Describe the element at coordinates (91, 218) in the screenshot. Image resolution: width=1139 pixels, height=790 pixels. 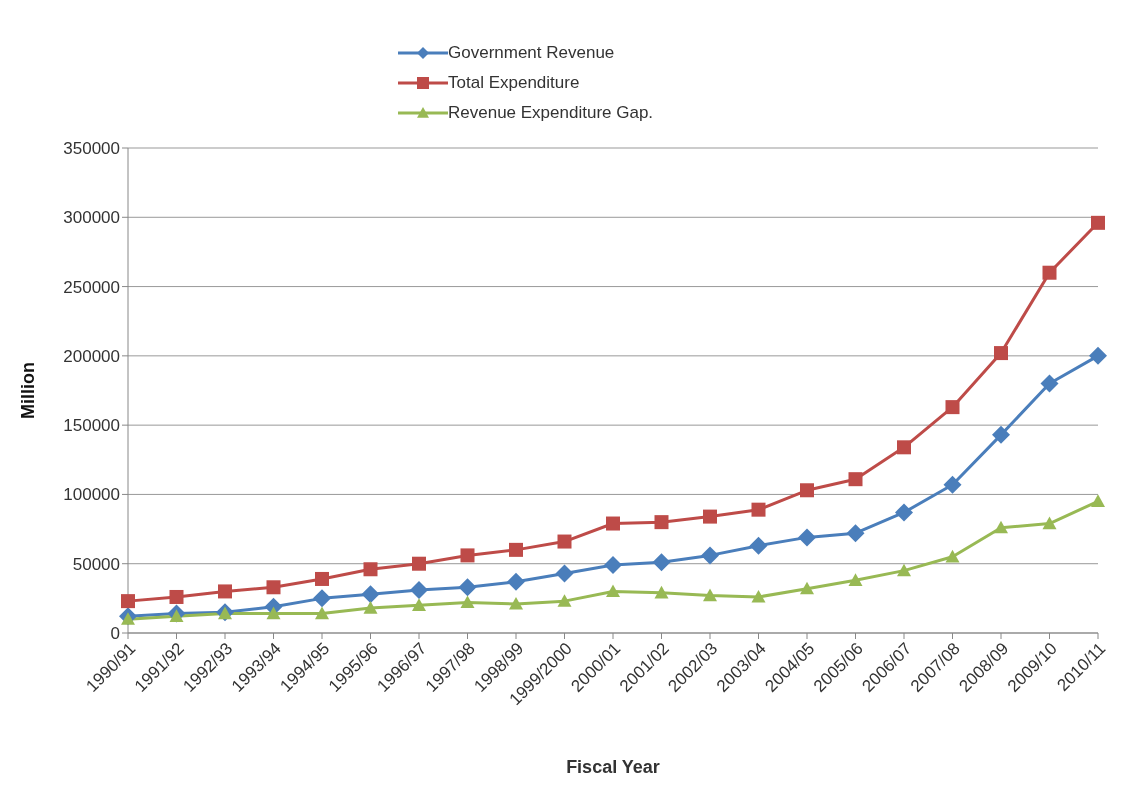
I see `y-tick-label: 300000` at that location.